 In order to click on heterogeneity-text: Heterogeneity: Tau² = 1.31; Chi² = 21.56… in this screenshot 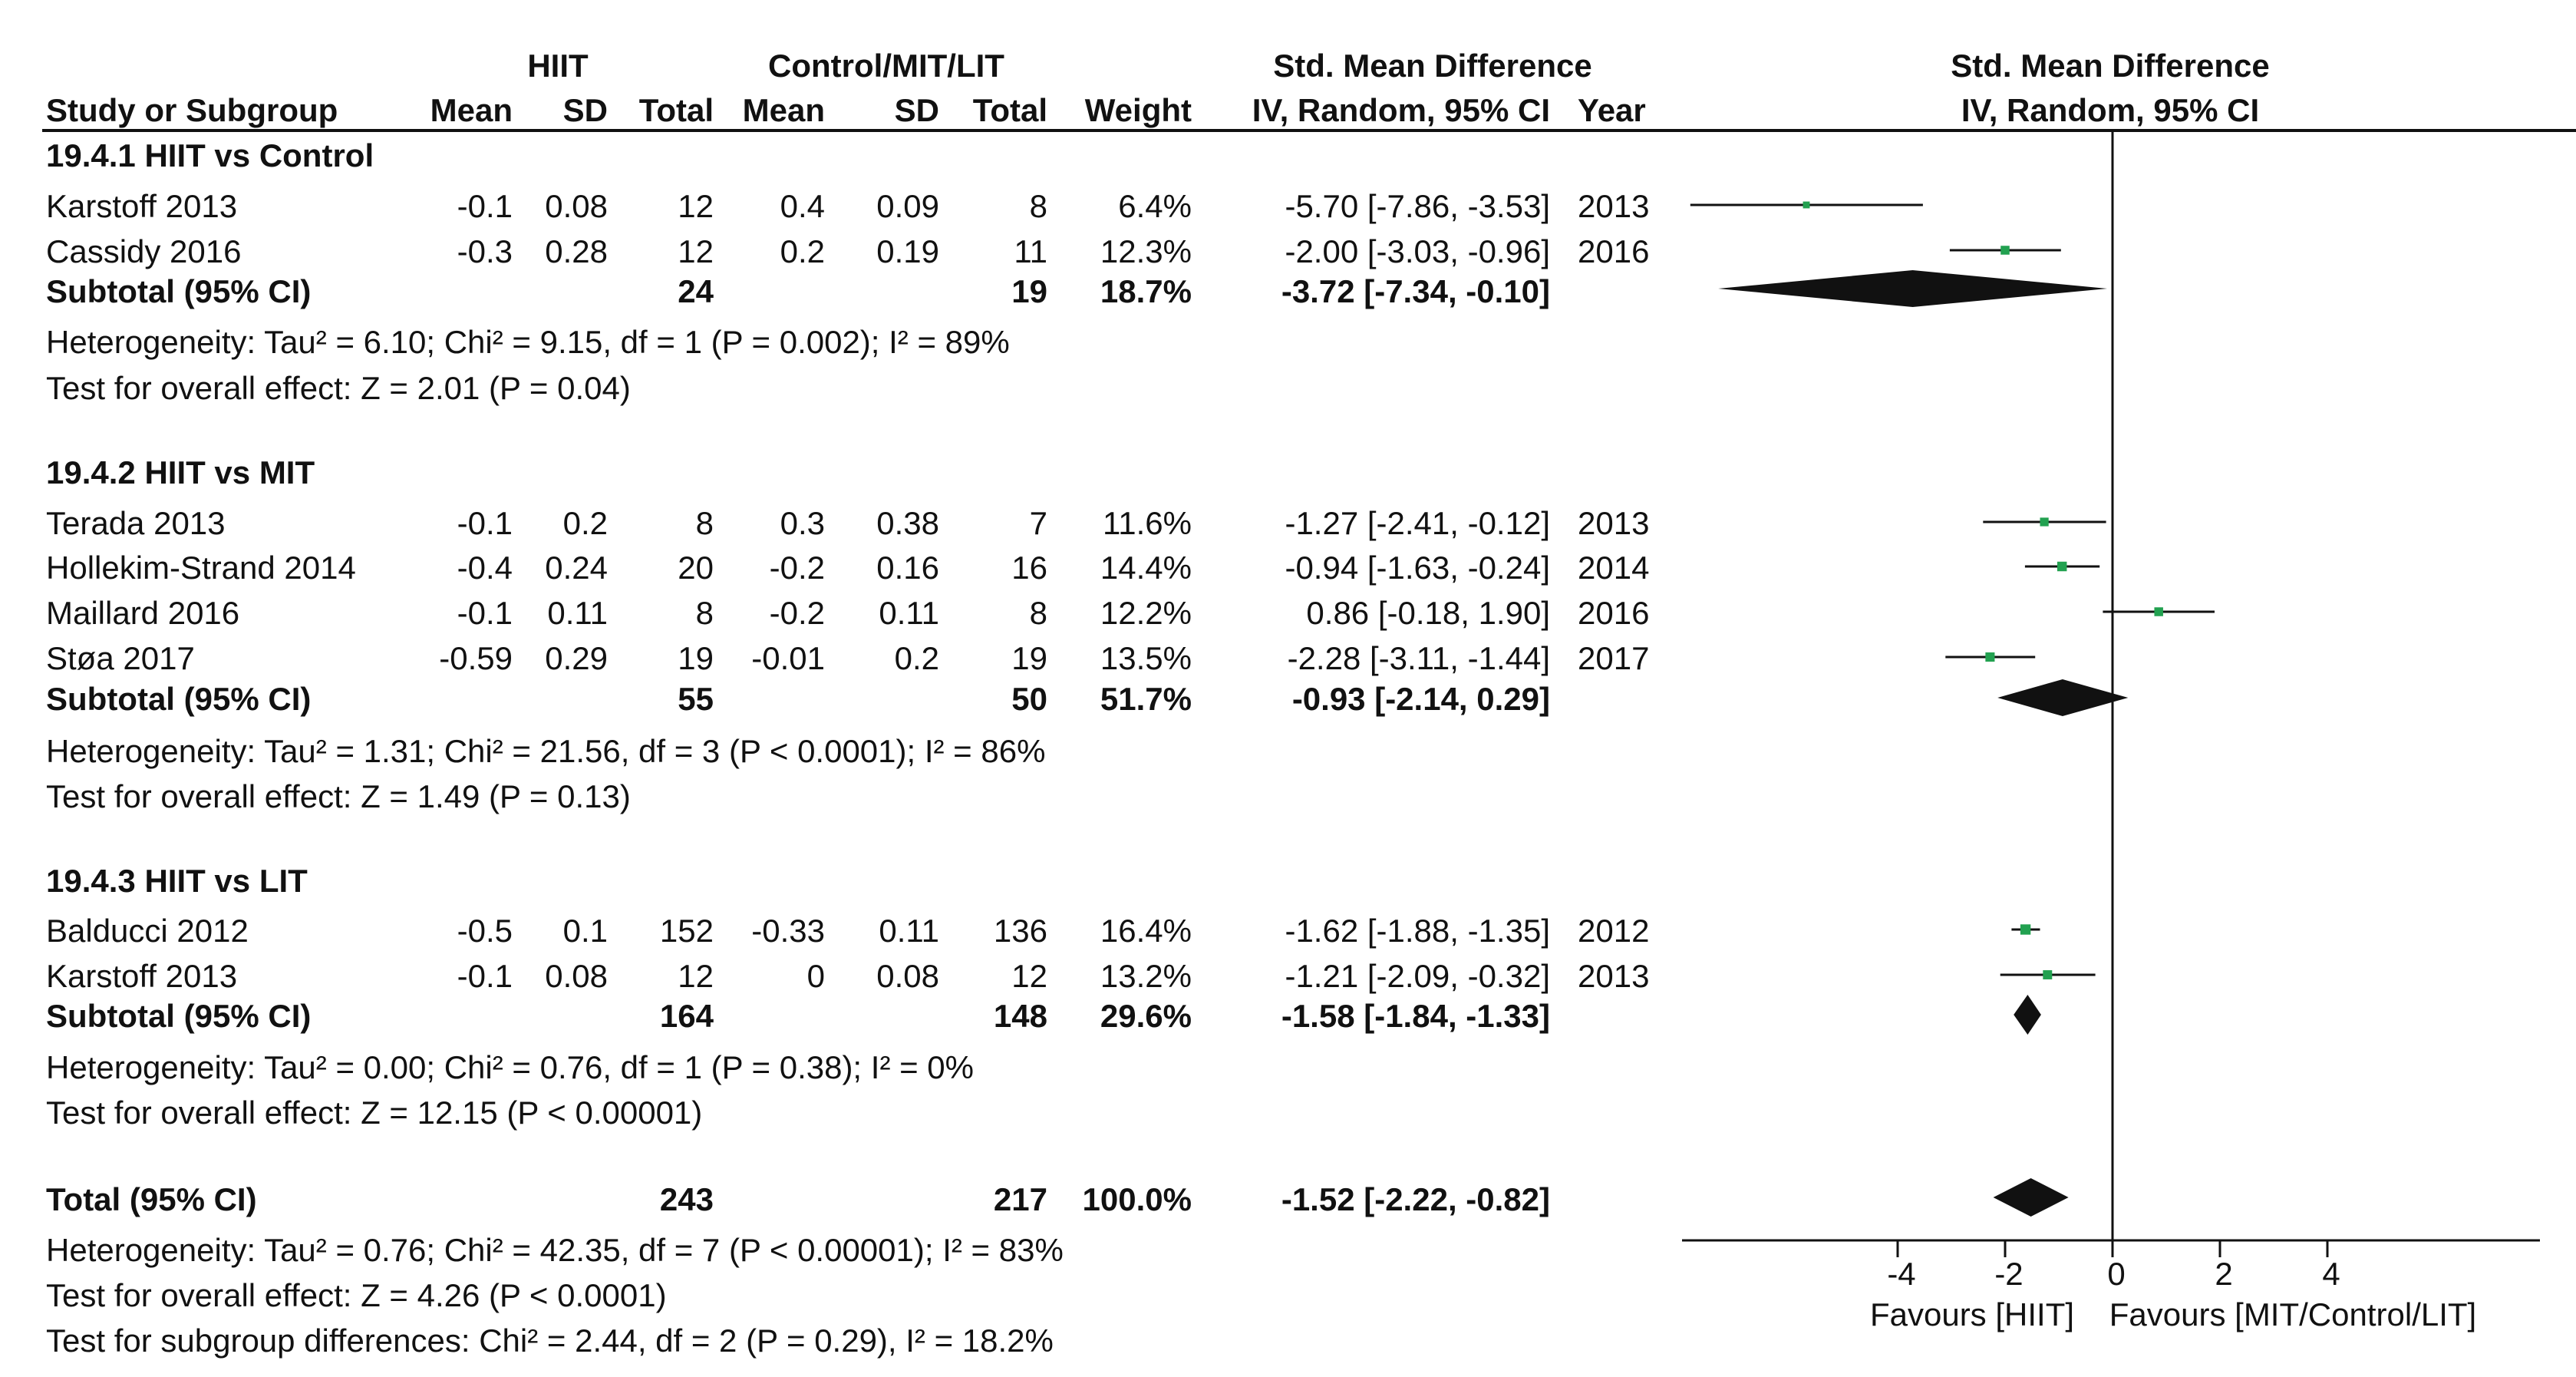, I will do `click(546, 751)`.